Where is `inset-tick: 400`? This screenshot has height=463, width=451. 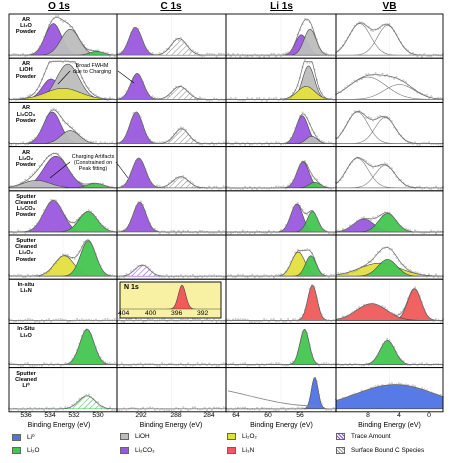
inset-tick: 400 is located at coordinates (151, 313).